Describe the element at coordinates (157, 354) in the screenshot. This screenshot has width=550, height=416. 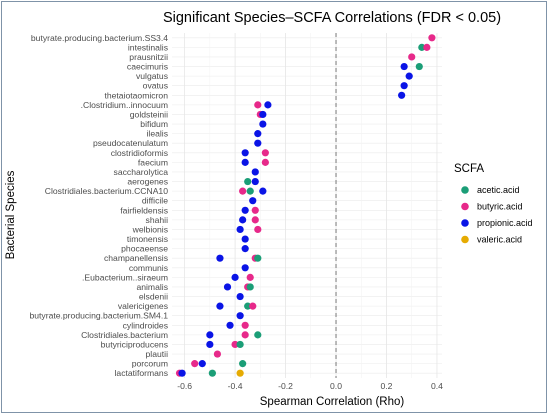
I see `y-tick-label: plautii` at that location.